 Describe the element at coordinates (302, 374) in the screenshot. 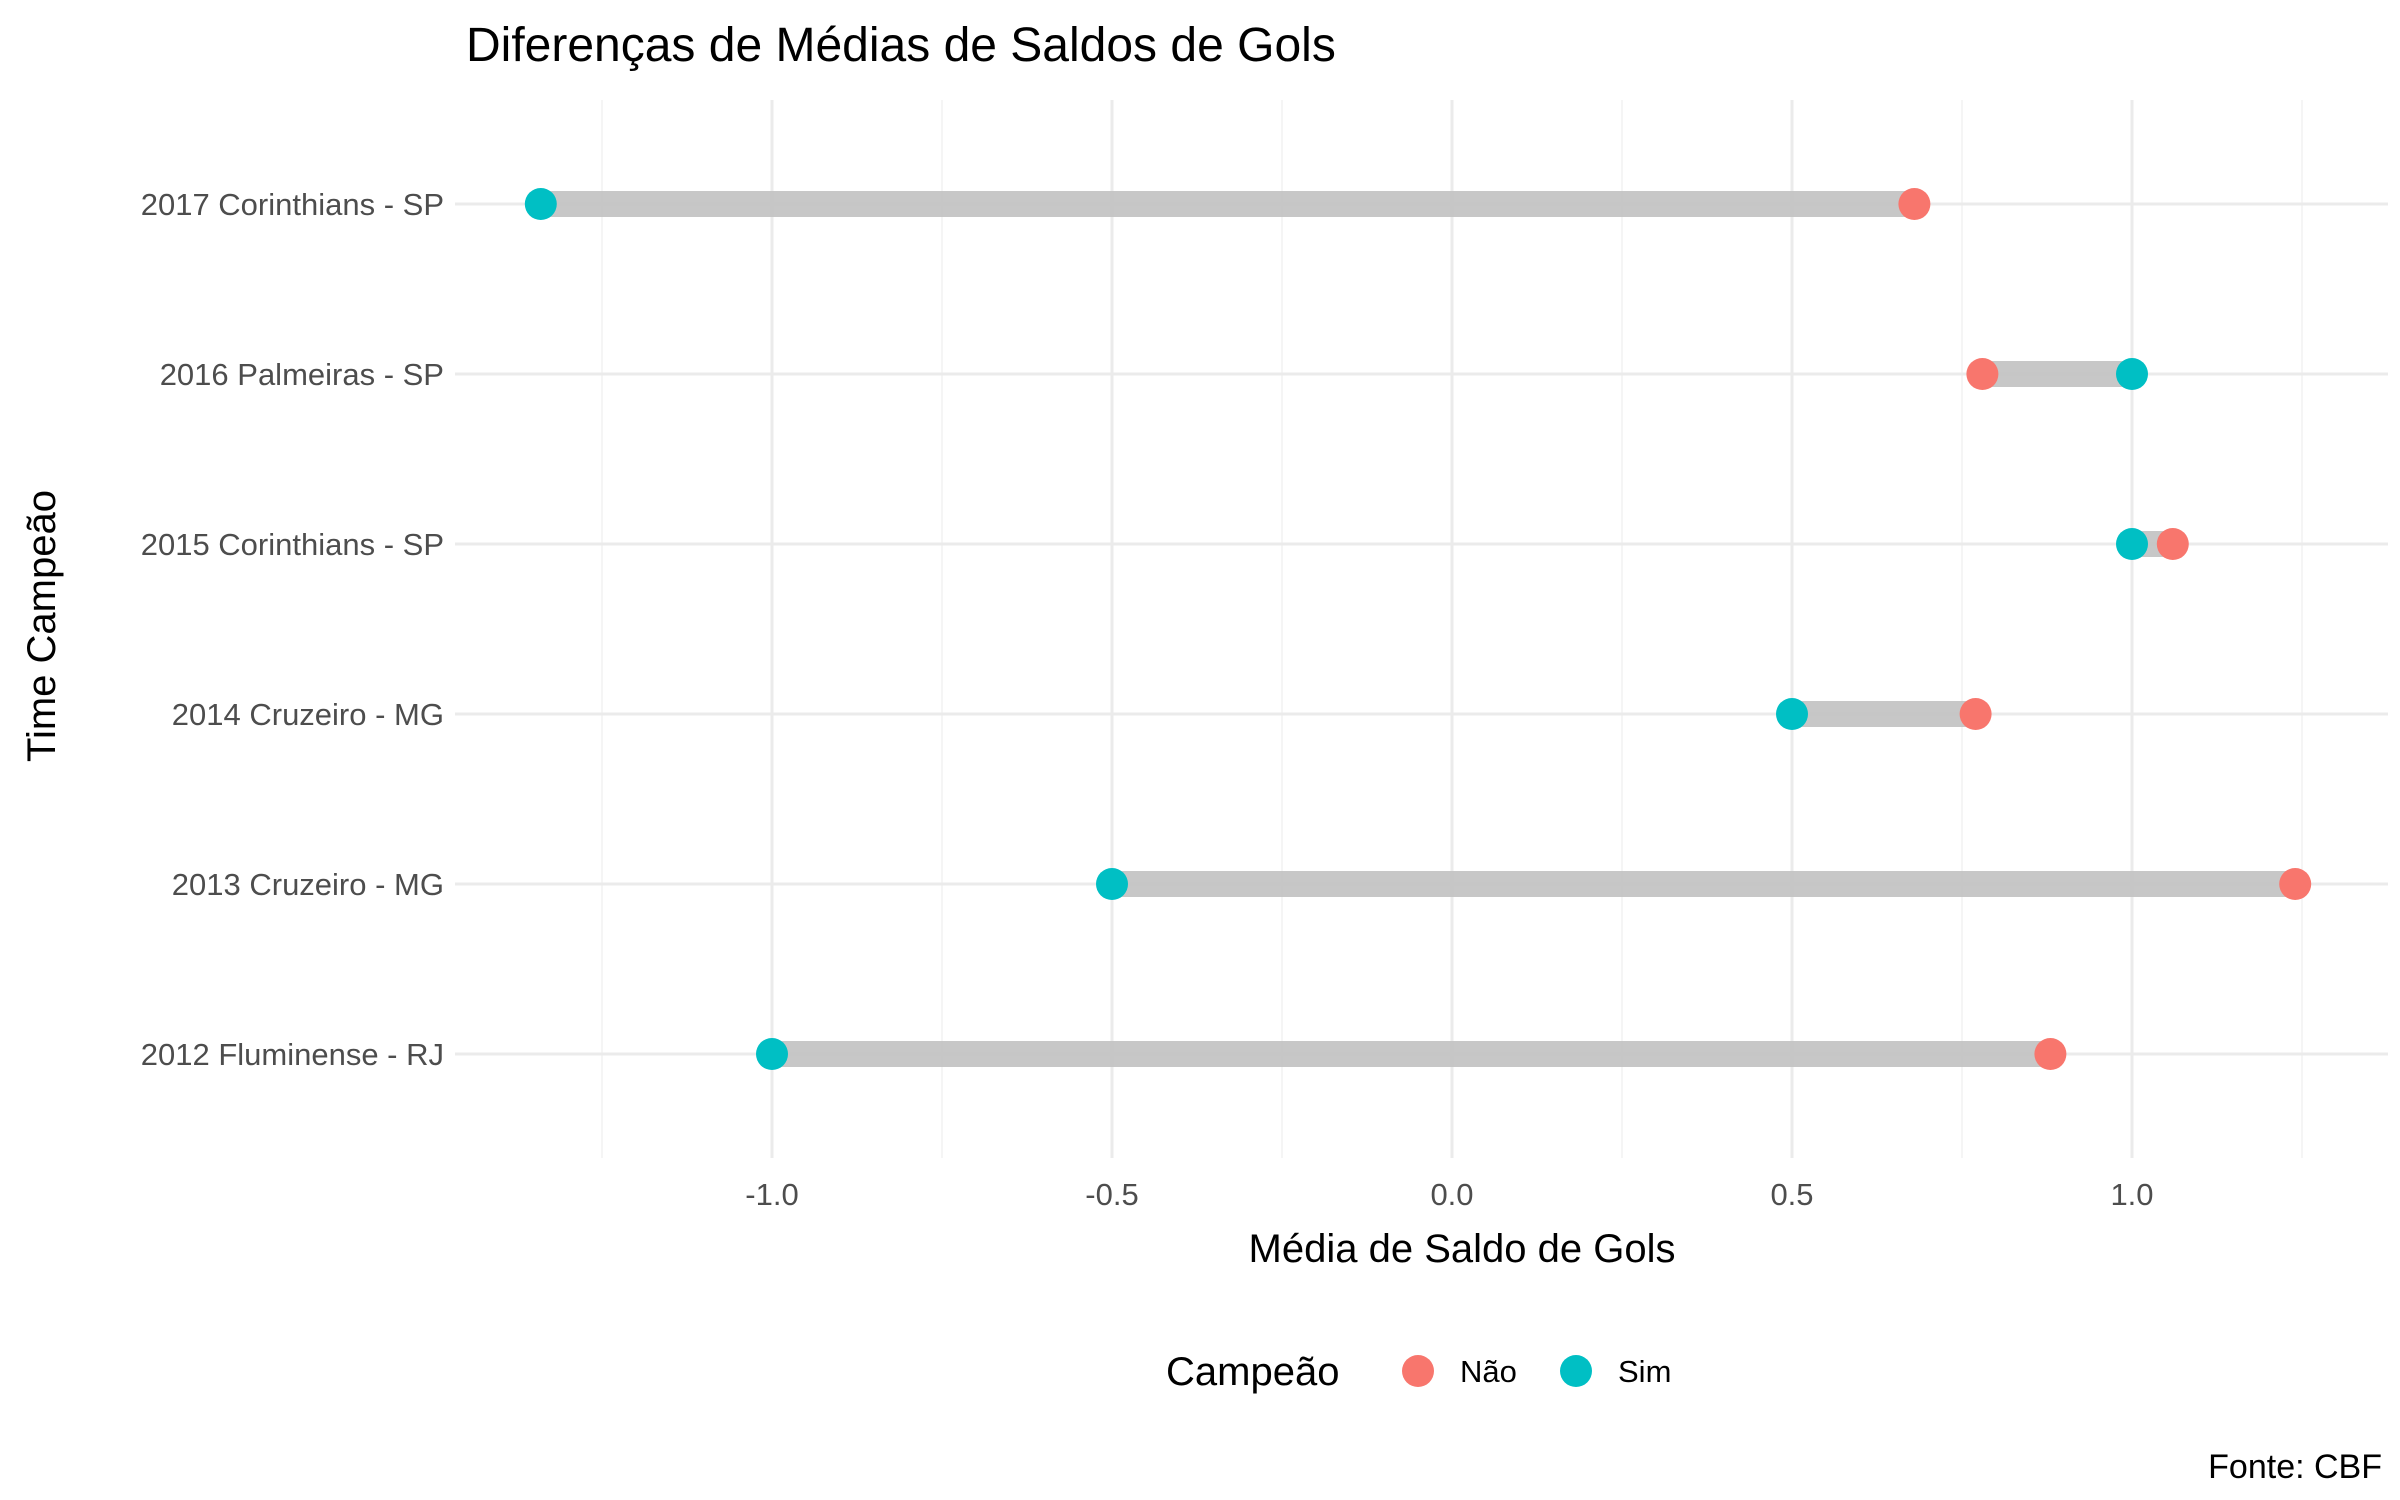

I see `y-tick-label: 2016 Palmeiras - SP` at that location.